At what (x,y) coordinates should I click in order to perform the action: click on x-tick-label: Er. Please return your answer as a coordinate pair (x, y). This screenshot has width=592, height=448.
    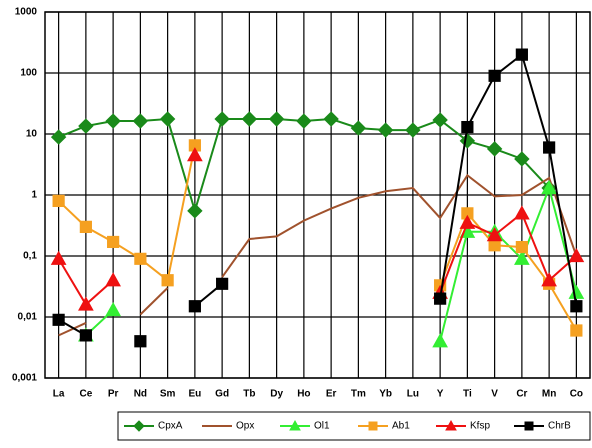
    Looking at the image, I should click on (331, 394).